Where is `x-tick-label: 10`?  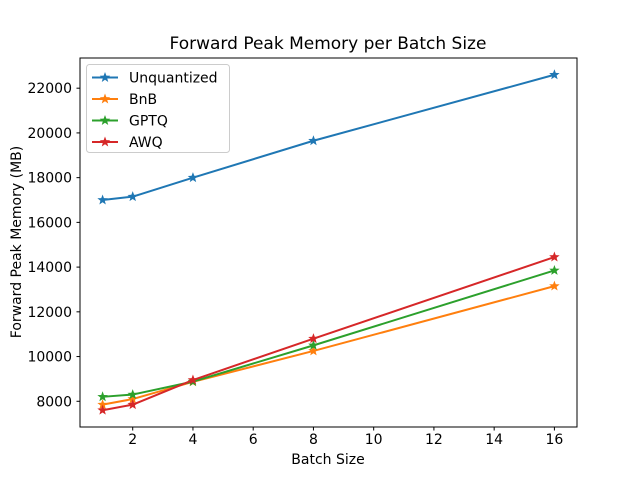
x-tick-label: 10 is located at coordinates (374, 440).